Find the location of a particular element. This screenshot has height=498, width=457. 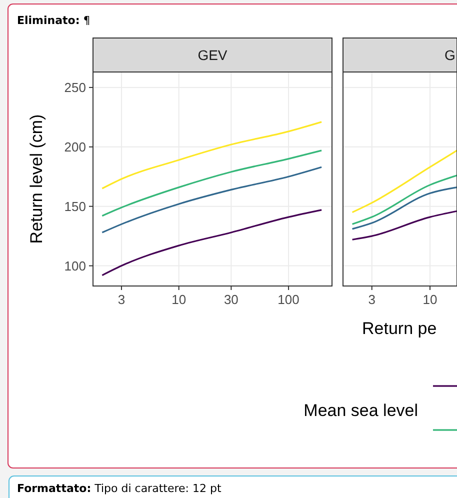

chart-title: G is located at coordinates (450, 55).